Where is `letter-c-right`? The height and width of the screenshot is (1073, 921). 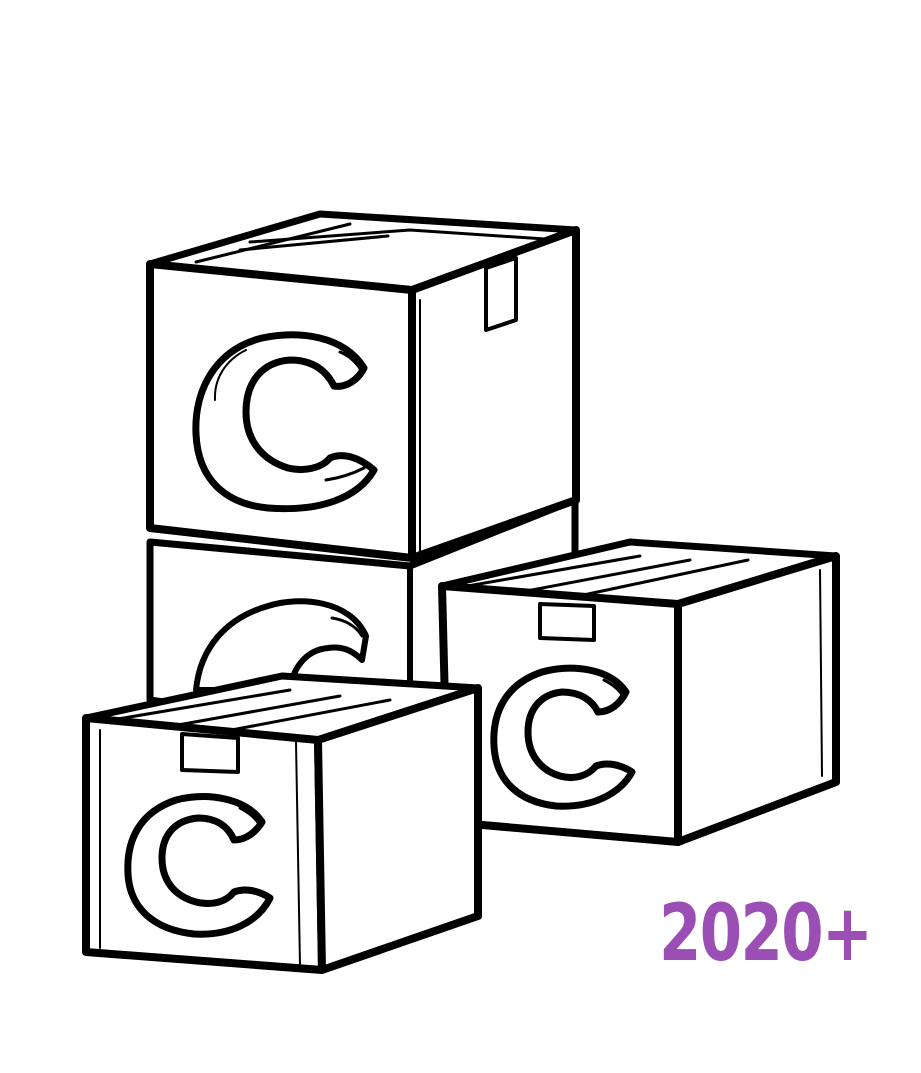
letter-c-right is located at coordinates (563, 737).